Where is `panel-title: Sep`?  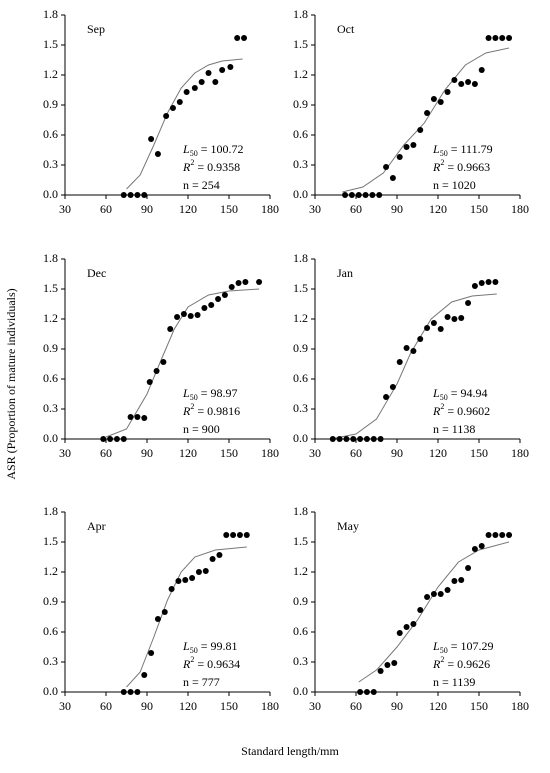 panel-title: Sep is located at coordinates (96, 29).